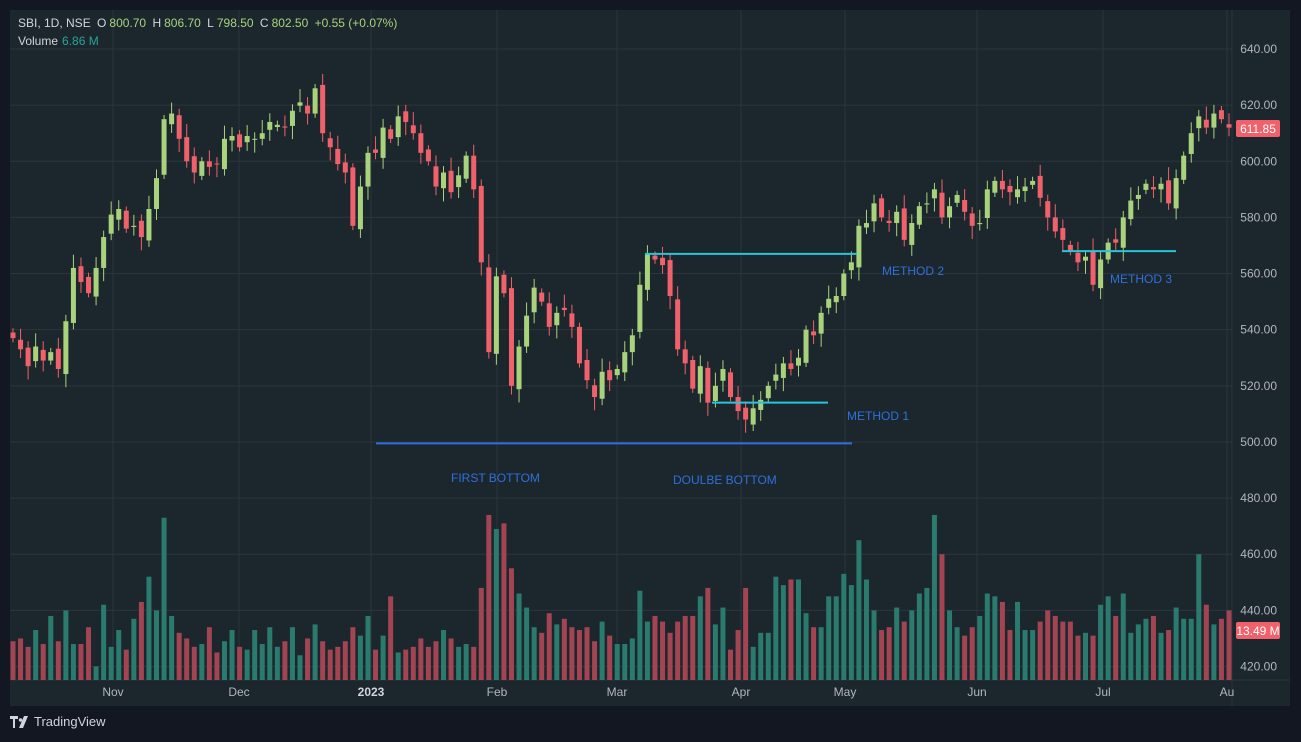  Describe the element at coordinates (54, 23) in the screenshot. I see `symbol-label: SBI, 1D, NSE` at that location.